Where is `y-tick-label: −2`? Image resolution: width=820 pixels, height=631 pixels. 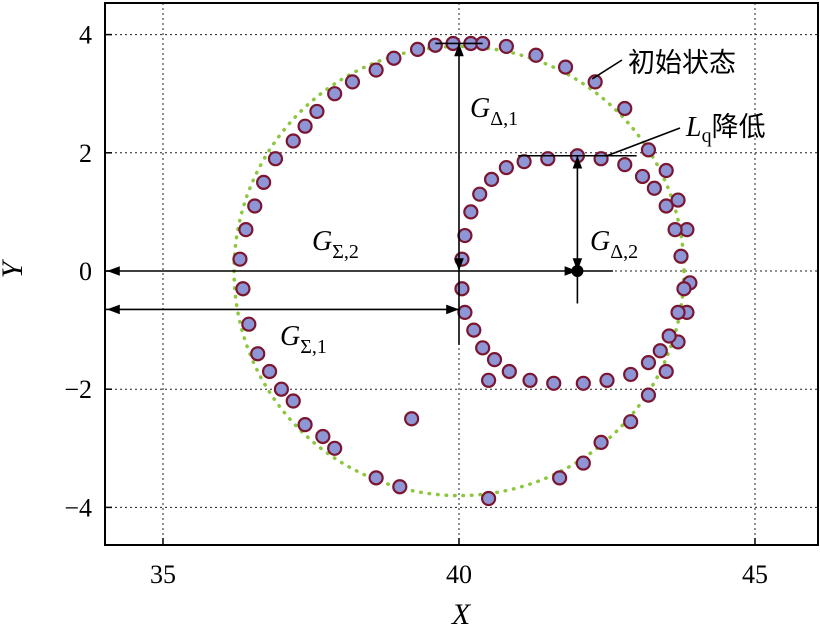 y-tick-label: −2 is located at coordinates (78, 389).